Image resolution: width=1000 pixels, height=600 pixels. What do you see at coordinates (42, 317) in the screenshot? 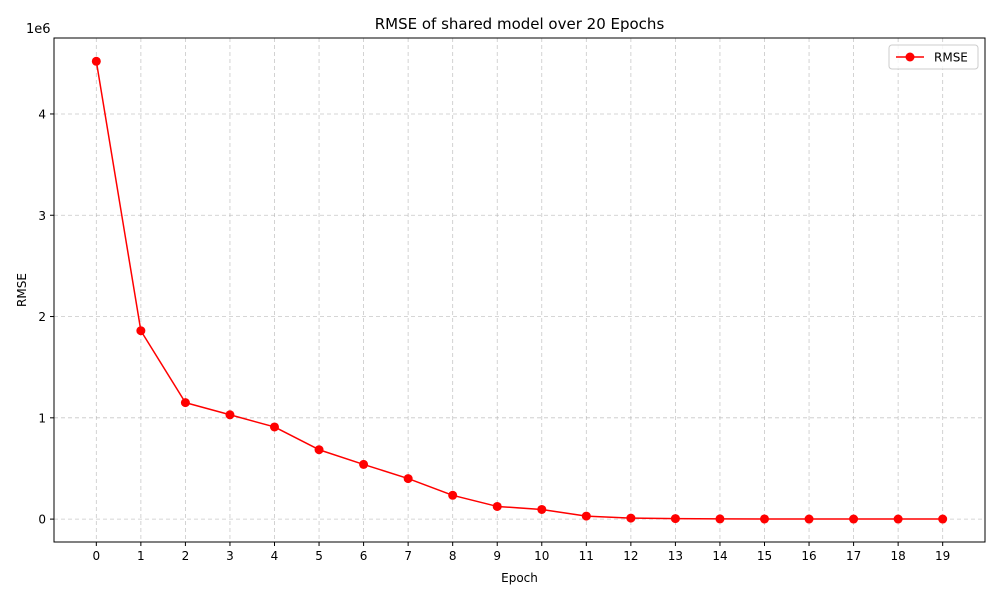
I see `y-tick-label: 2` at bounding box center [42, 317].